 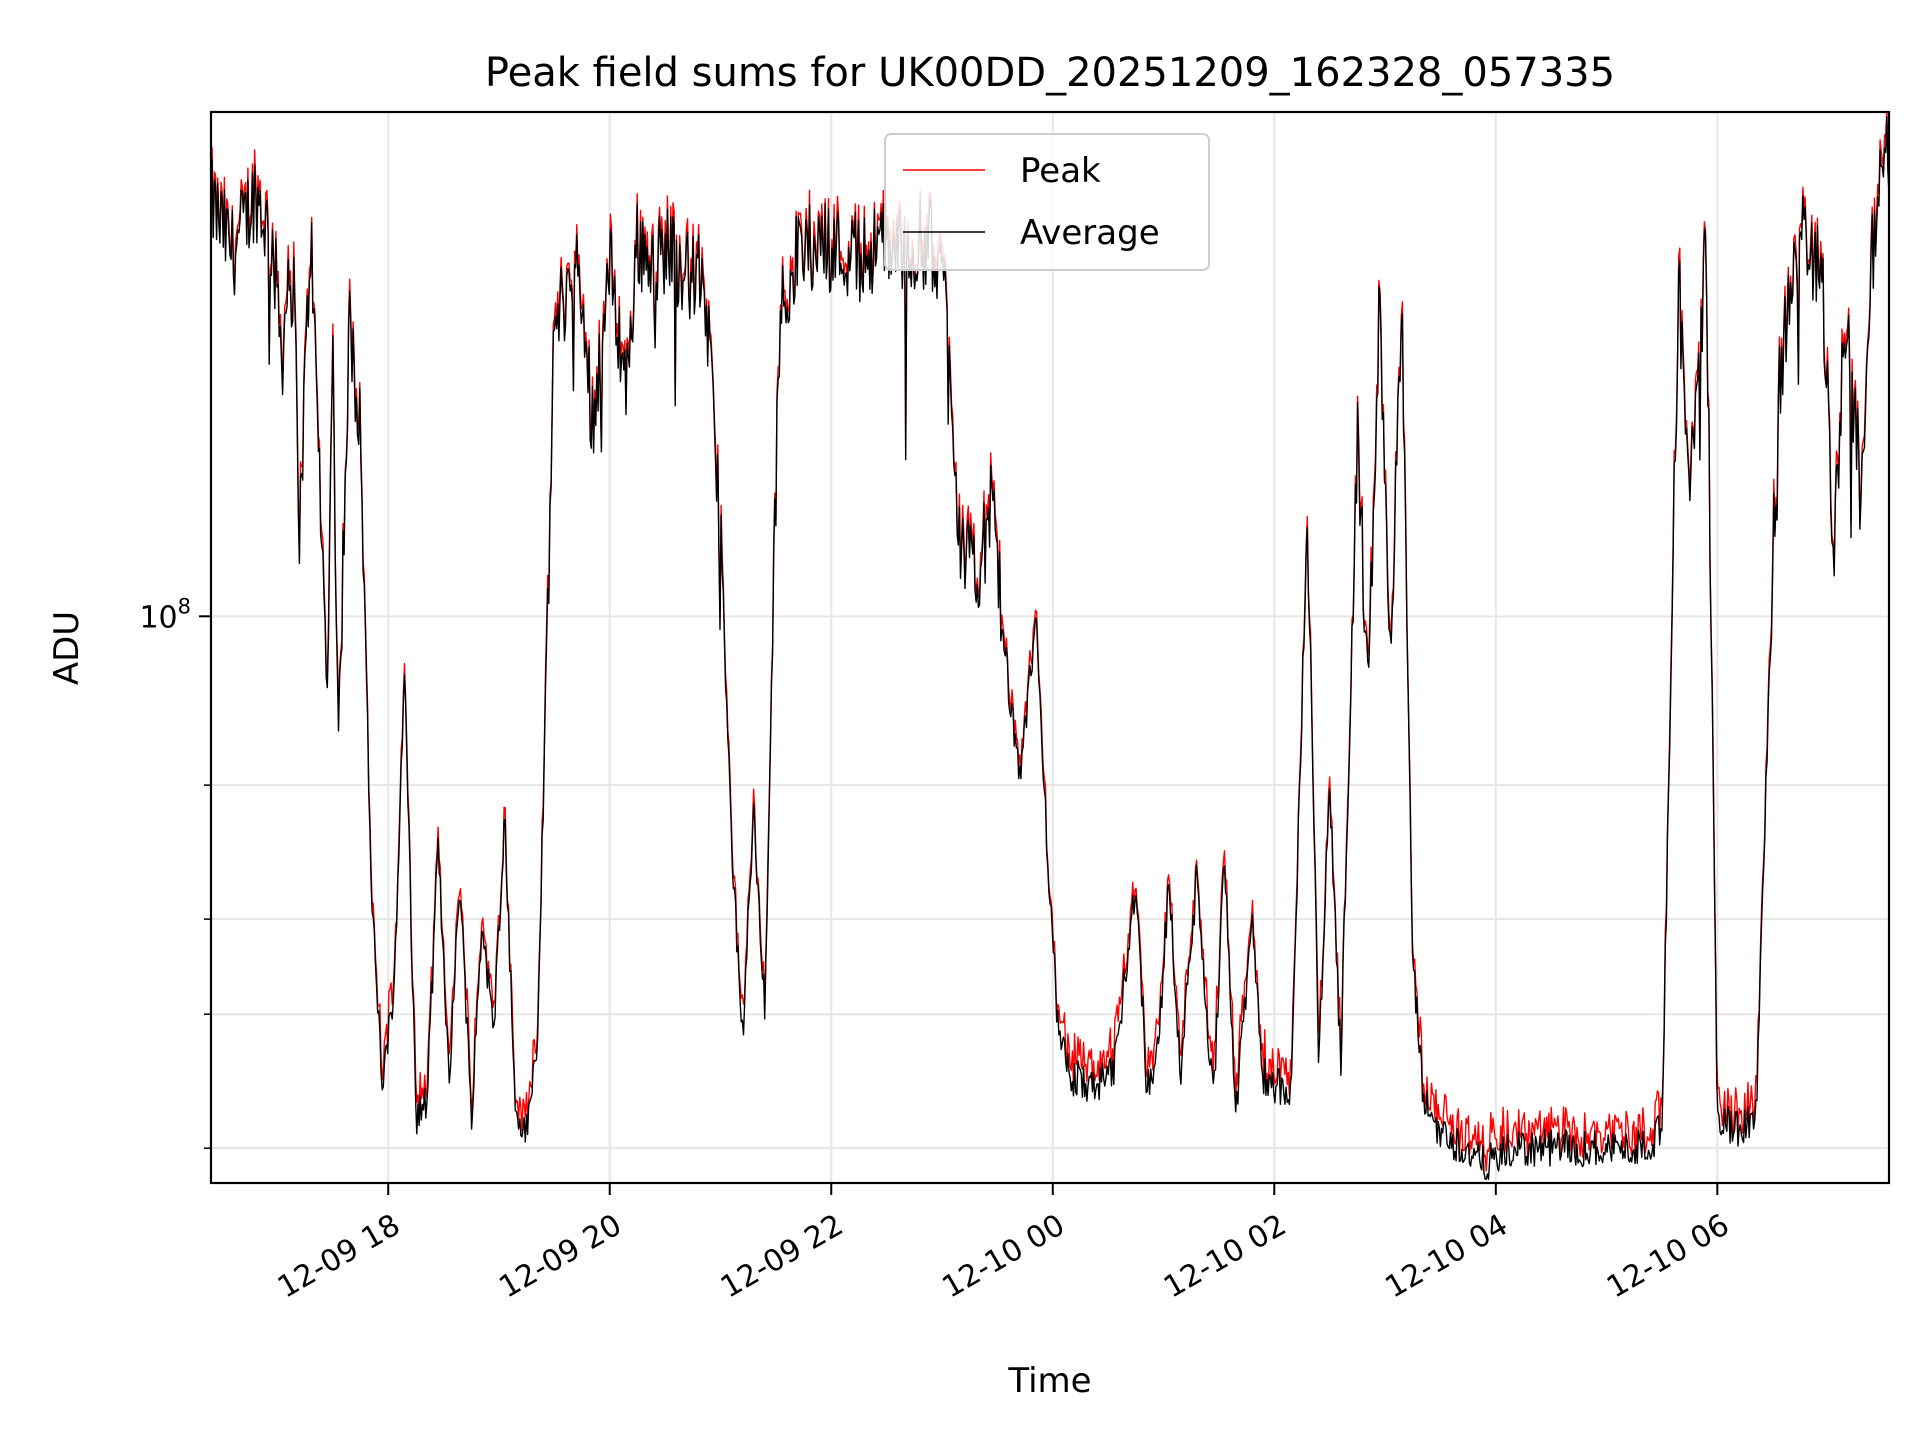 I want to click on legend: Peak Average, so click(x=1047, y=202).